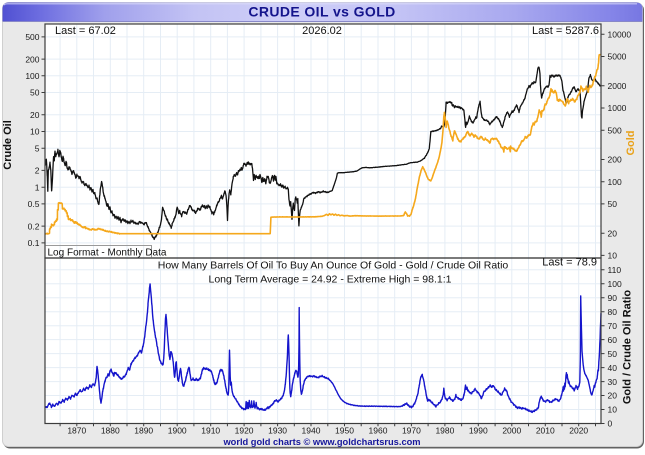  What do you see at coordinates (177, 431) in the screenshot?
I see `svg-text: 1900` at bounding box center [177, 431].